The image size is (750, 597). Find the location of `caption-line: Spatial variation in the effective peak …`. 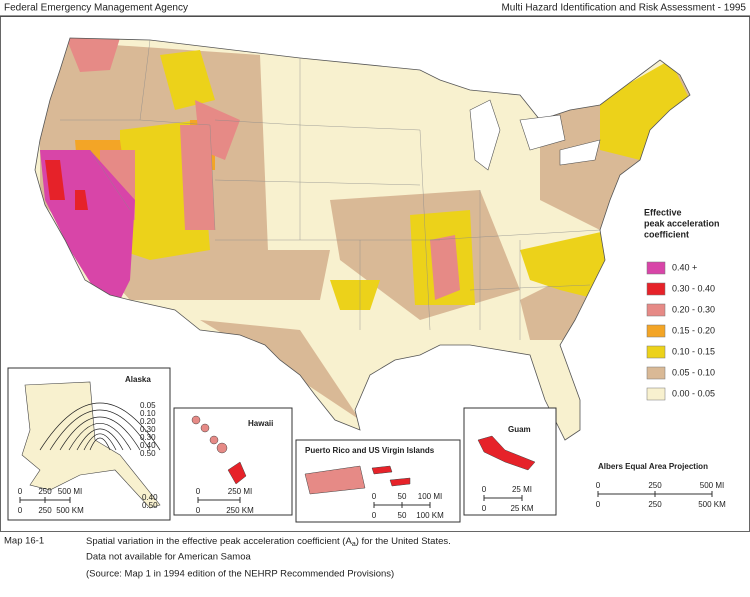

caption-line: Spatial variation in the effective peak … is located at coordinates (268, 542).